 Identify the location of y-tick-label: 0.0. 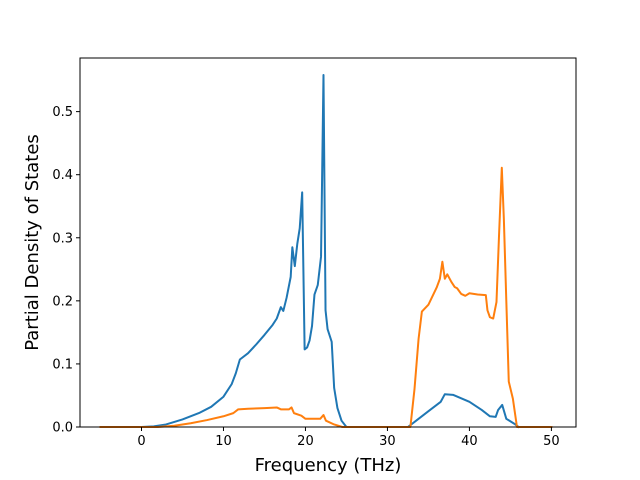
(62, 428).